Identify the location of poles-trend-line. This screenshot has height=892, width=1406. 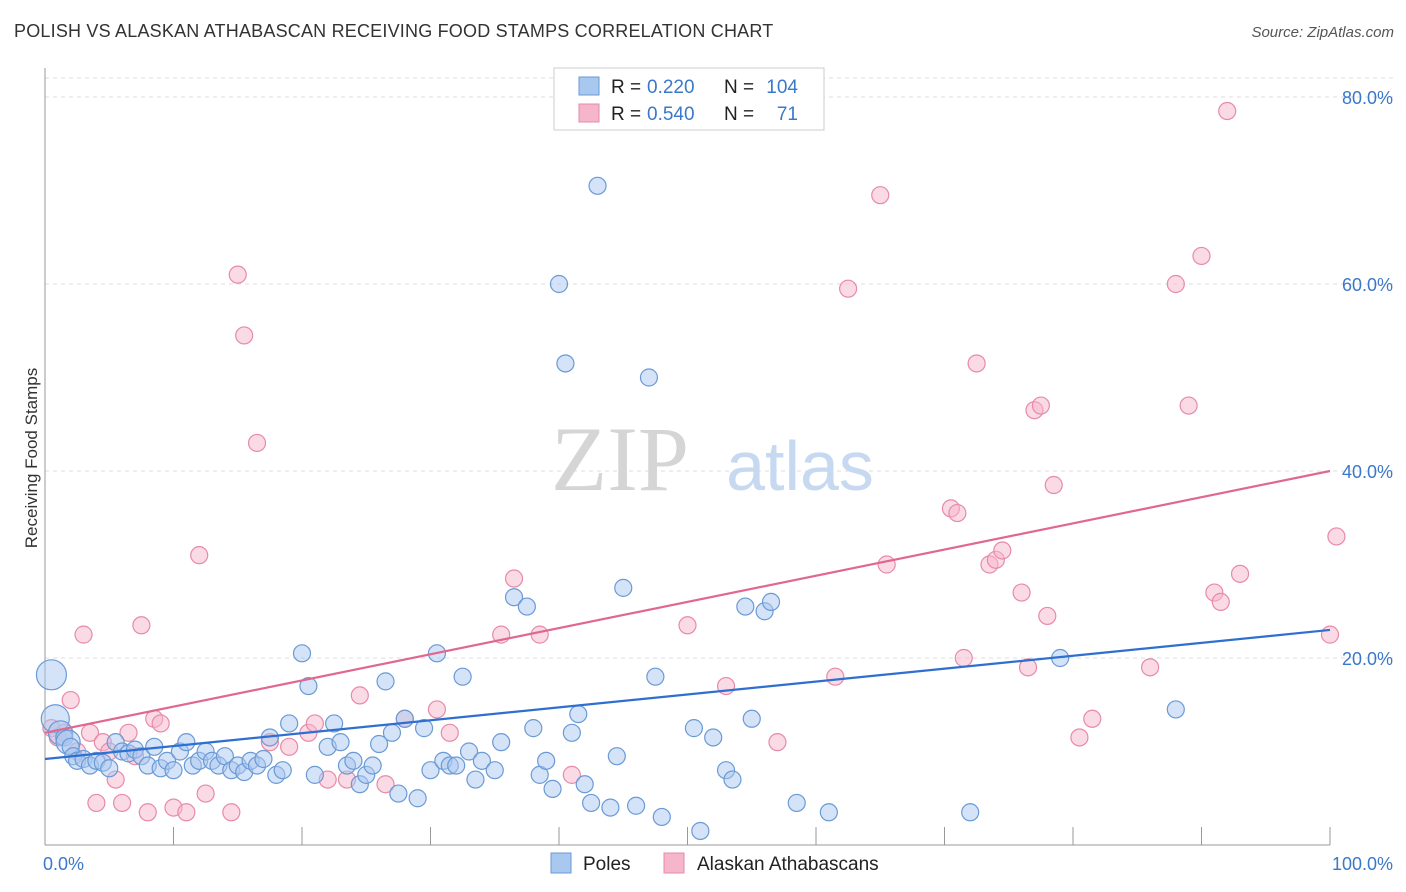
(687, 694).